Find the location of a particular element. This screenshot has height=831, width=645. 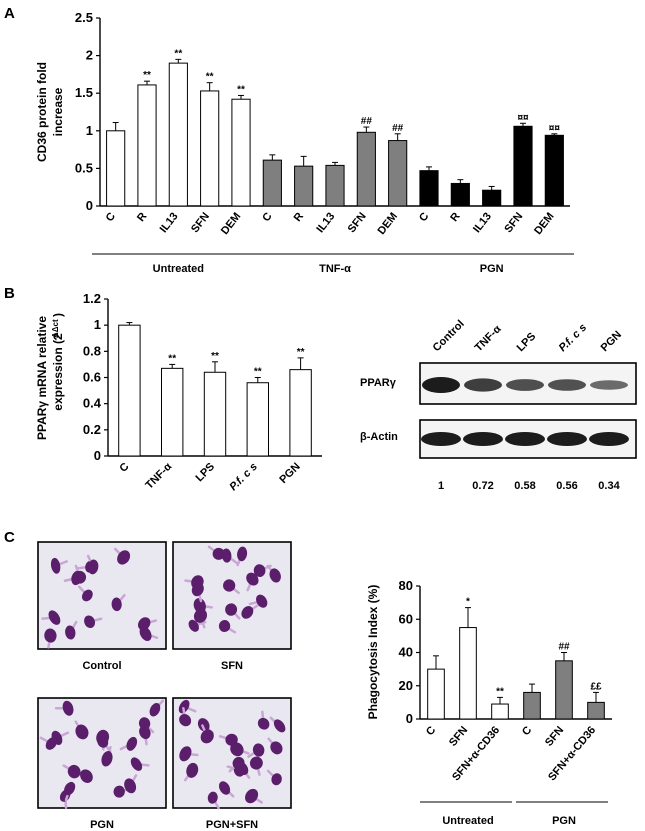

y-tick-label: 0.4 is located at coordinates (92, 403).